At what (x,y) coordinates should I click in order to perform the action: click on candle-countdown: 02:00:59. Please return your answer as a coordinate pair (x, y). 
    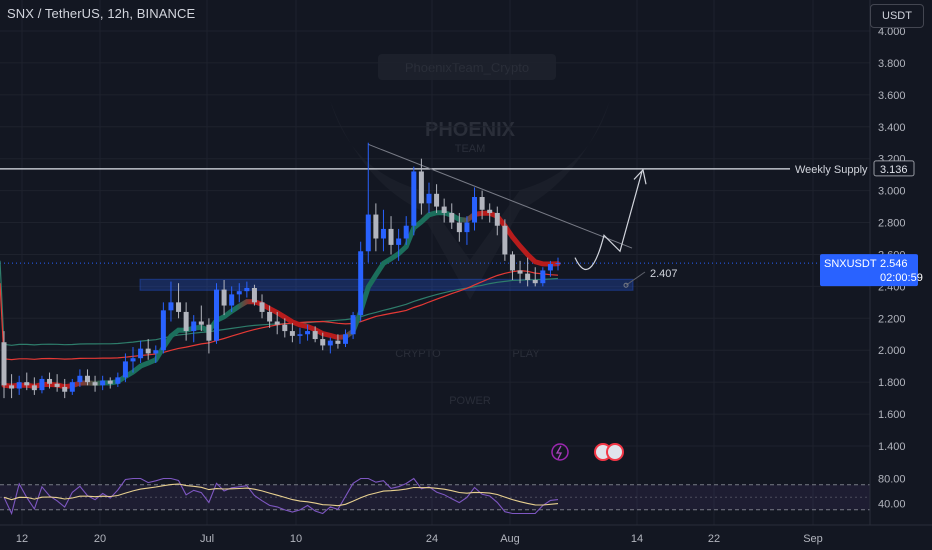
    Looking at the image, I should click on (901, 278).